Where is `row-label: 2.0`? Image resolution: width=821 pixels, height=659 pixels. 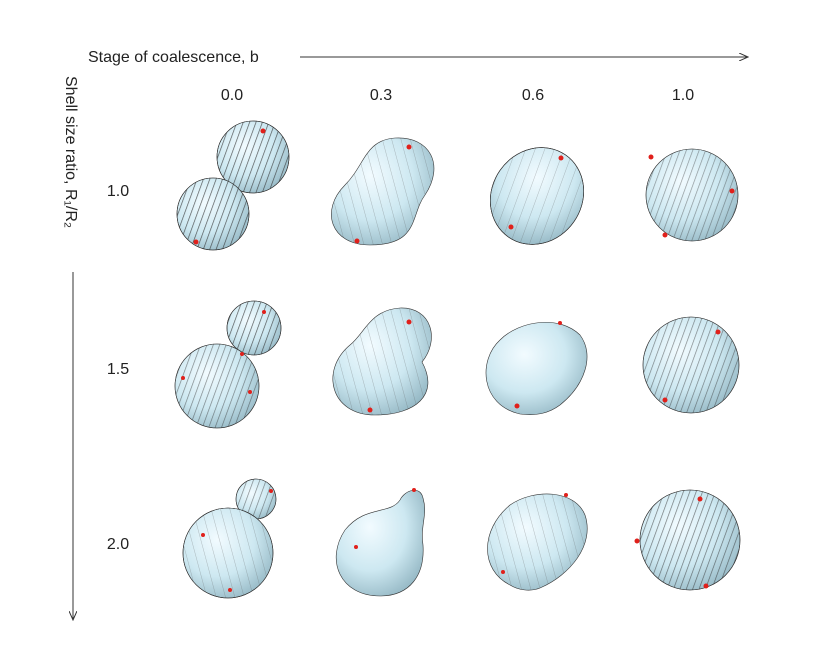 row-label: 2.0 is located at coordinates (118, 544).